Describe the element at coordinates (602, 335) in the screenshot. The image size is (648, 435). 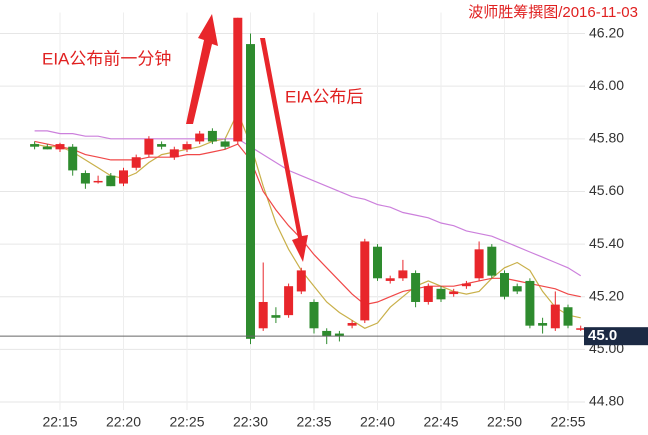
I see `last-price-label: 45.0` at that location.